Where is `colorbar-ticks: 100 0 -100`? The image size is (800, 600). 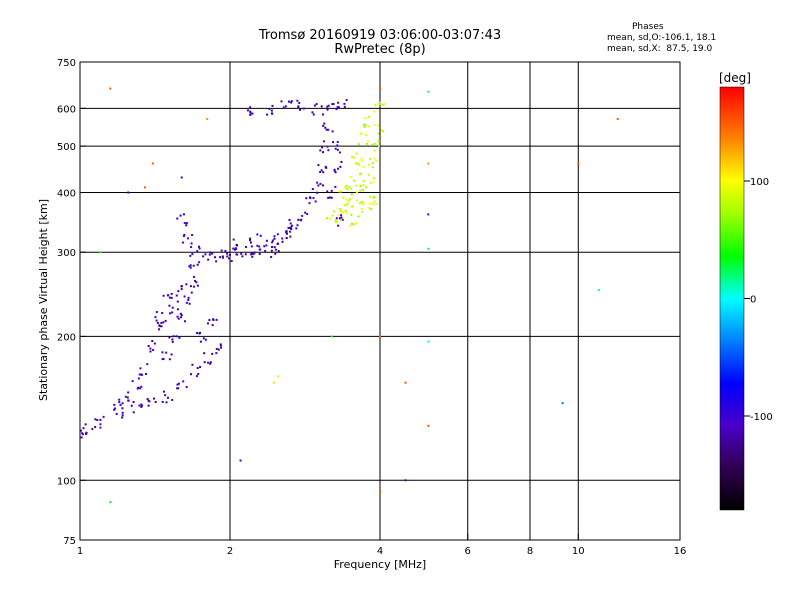
colorbar-ticks: 100 0 -100 is located at coordinates (758, 300).